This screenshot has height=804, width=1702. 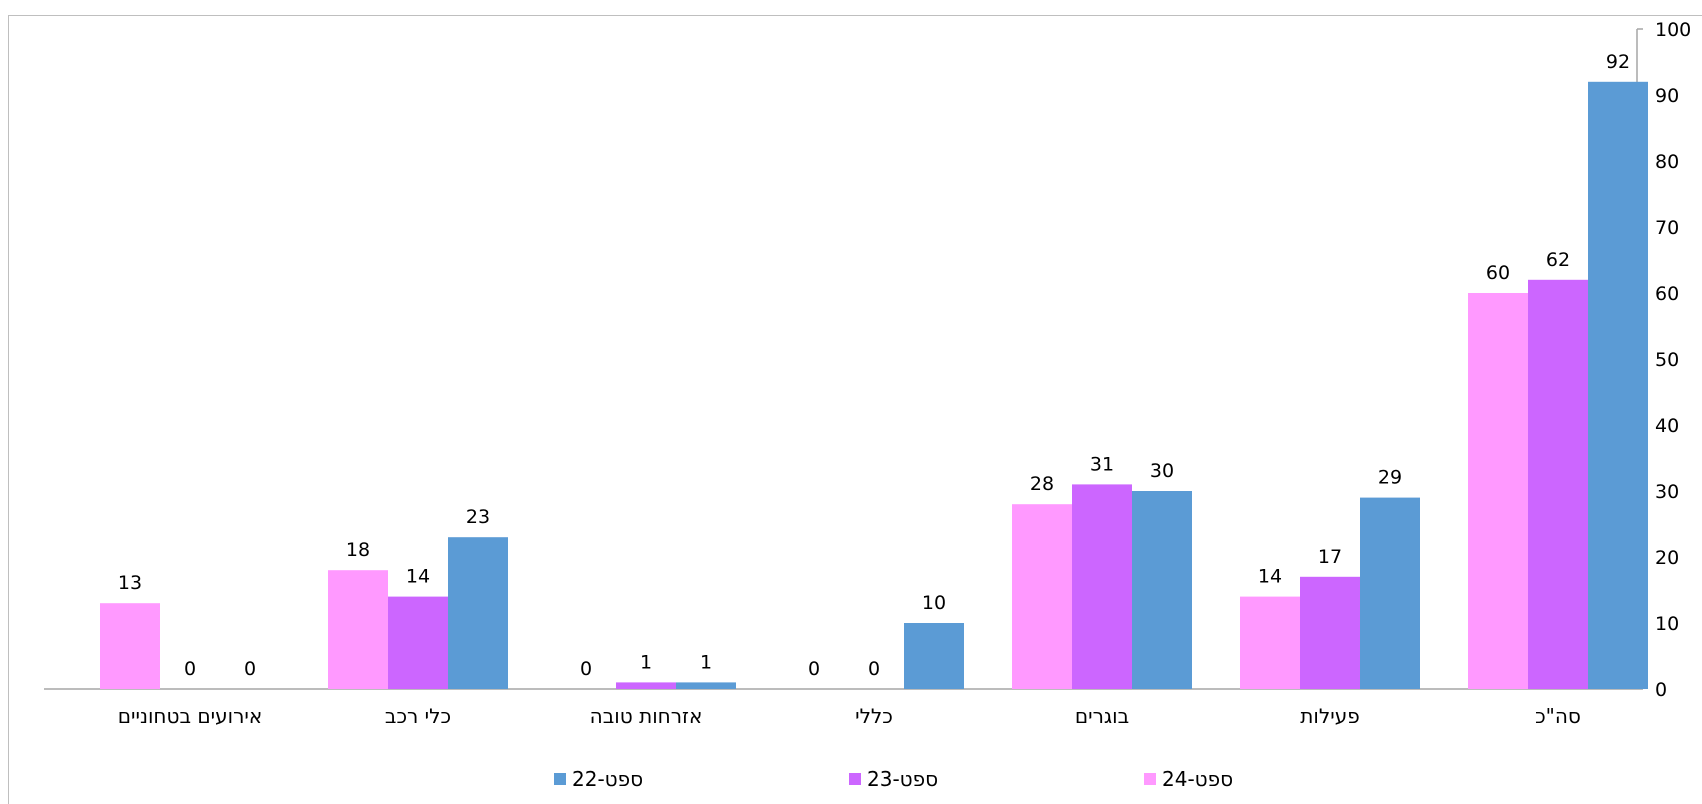 I want to click on y-tick-label: 80, so click(x=1667, y=162).